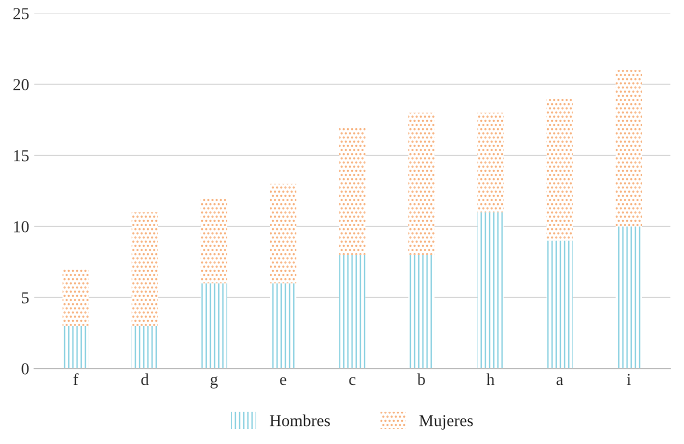  What do you see at coordinates (446, 422) in the screenshot?
I see `legend-label: Mujeres` at bounding box center [446, 422].